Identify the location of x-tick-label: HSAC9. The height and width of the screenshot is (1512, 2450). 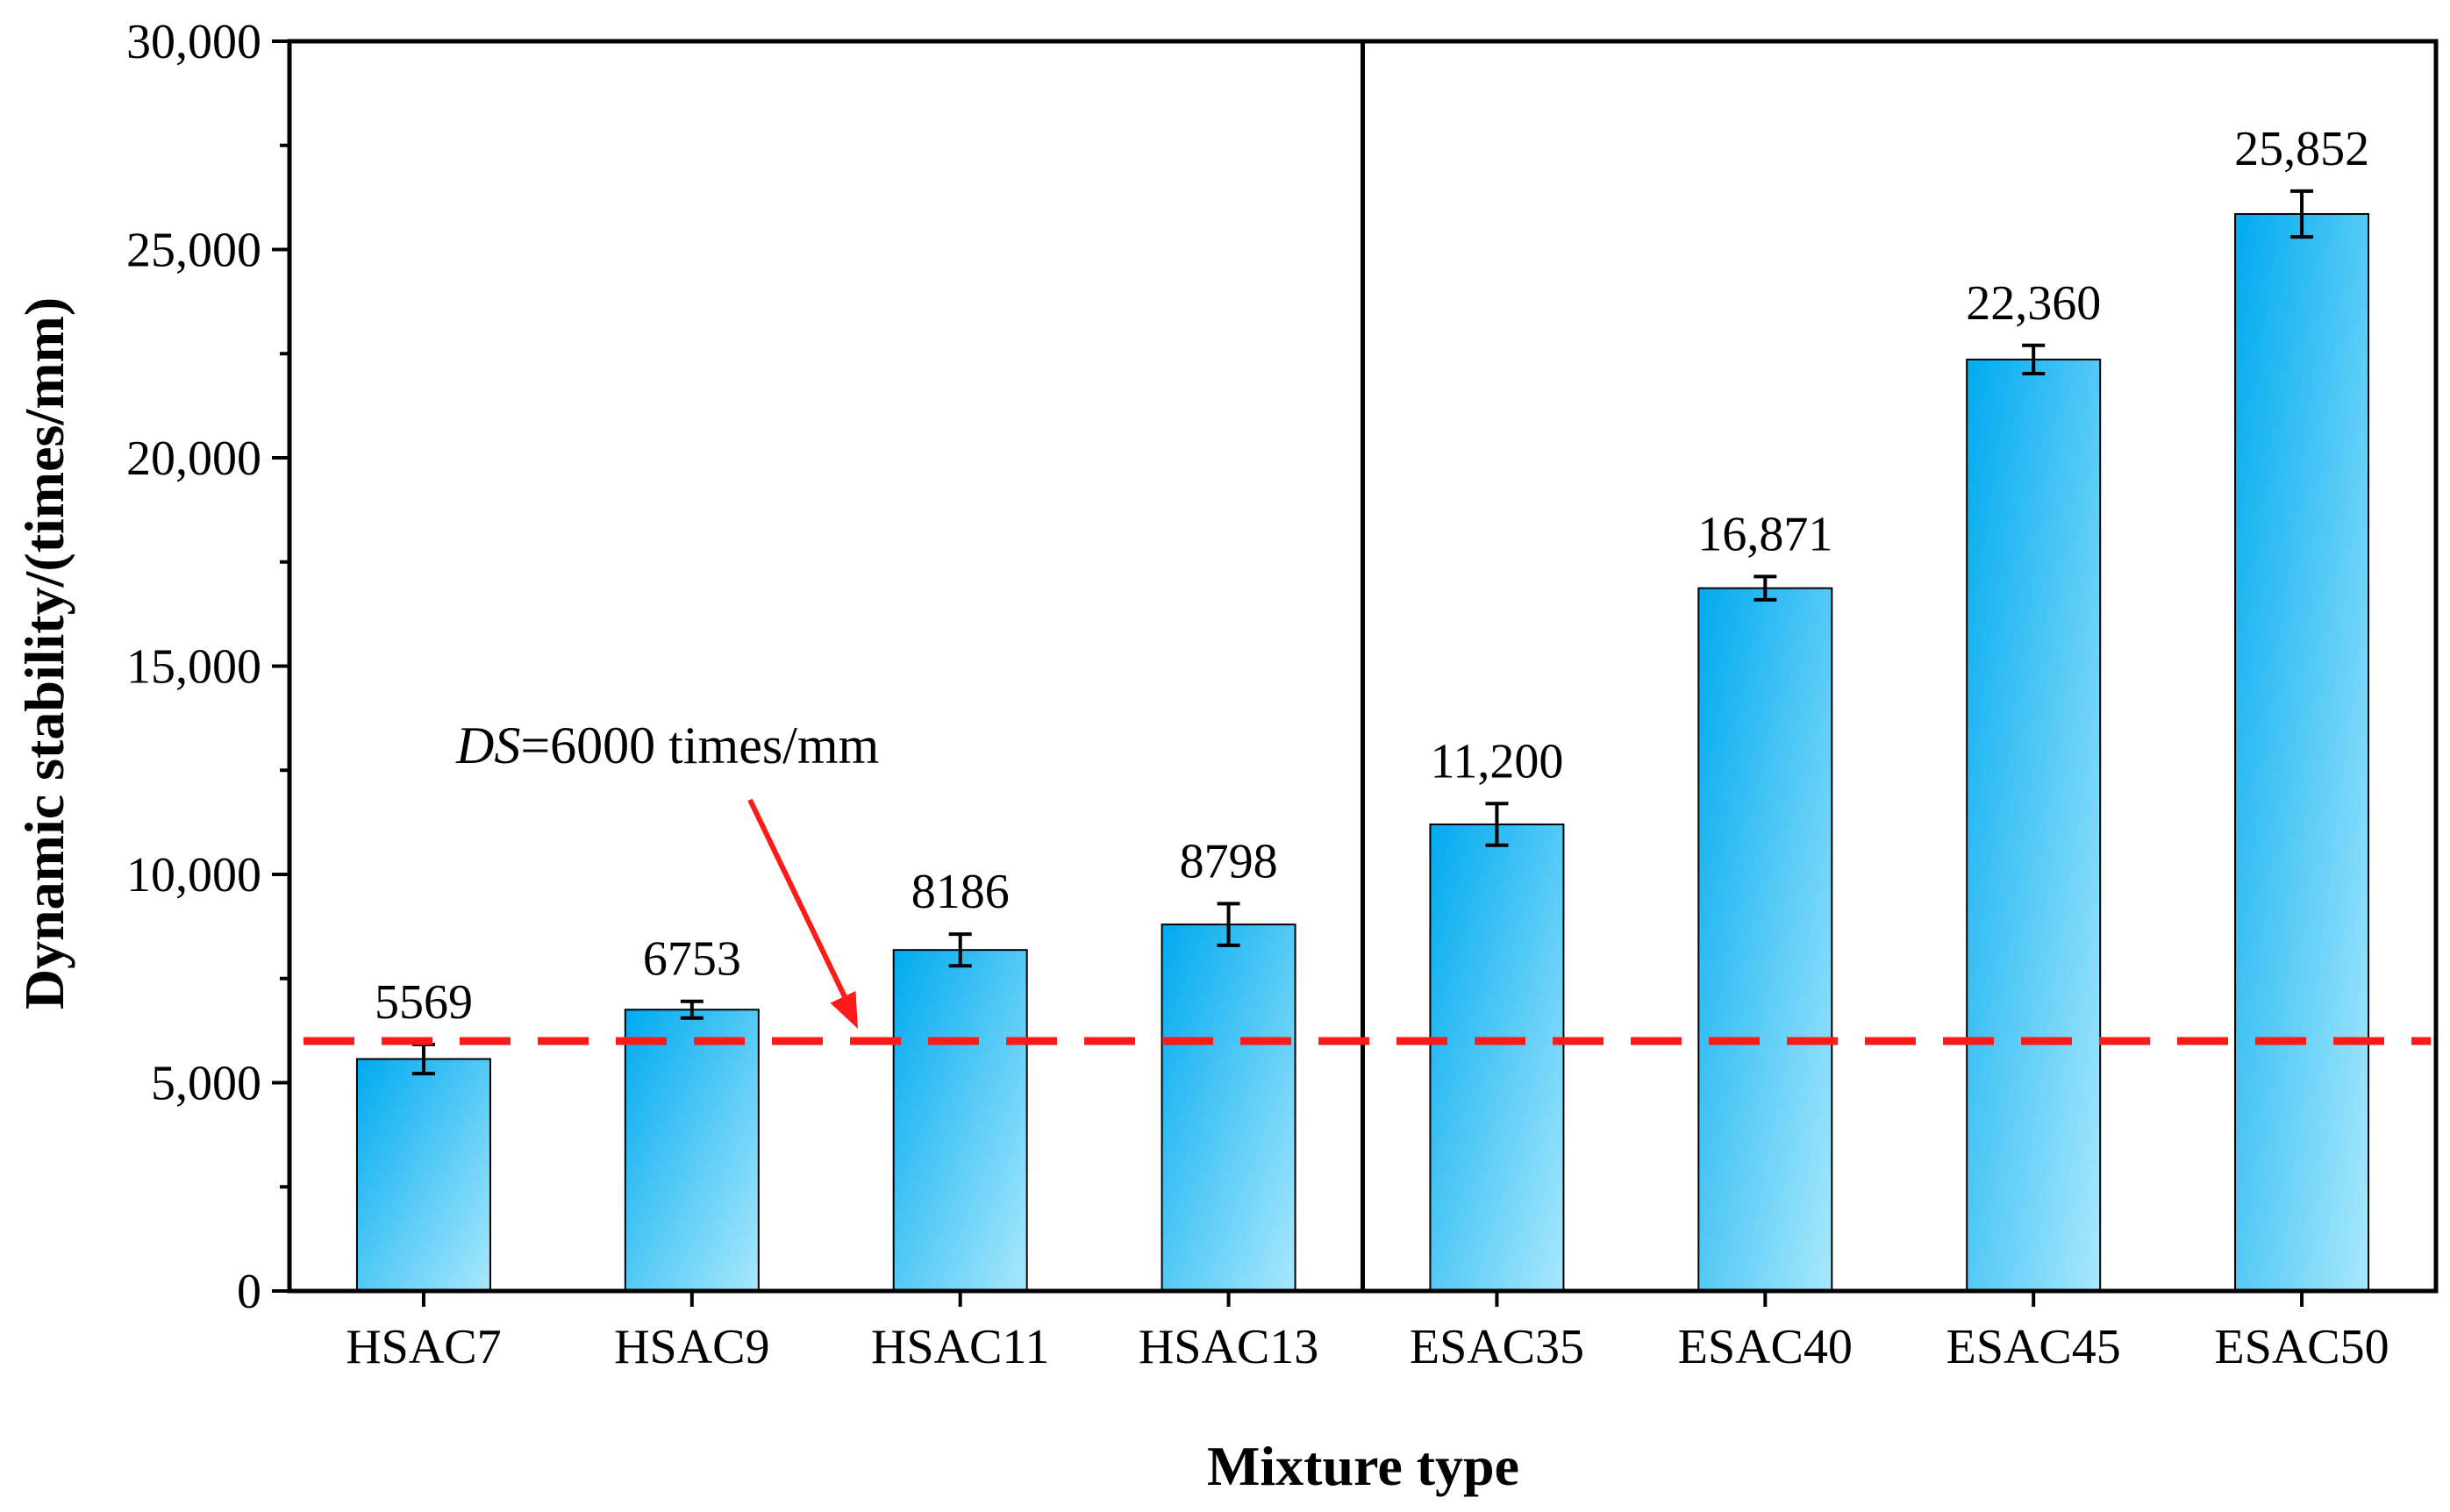
(691, 1347).